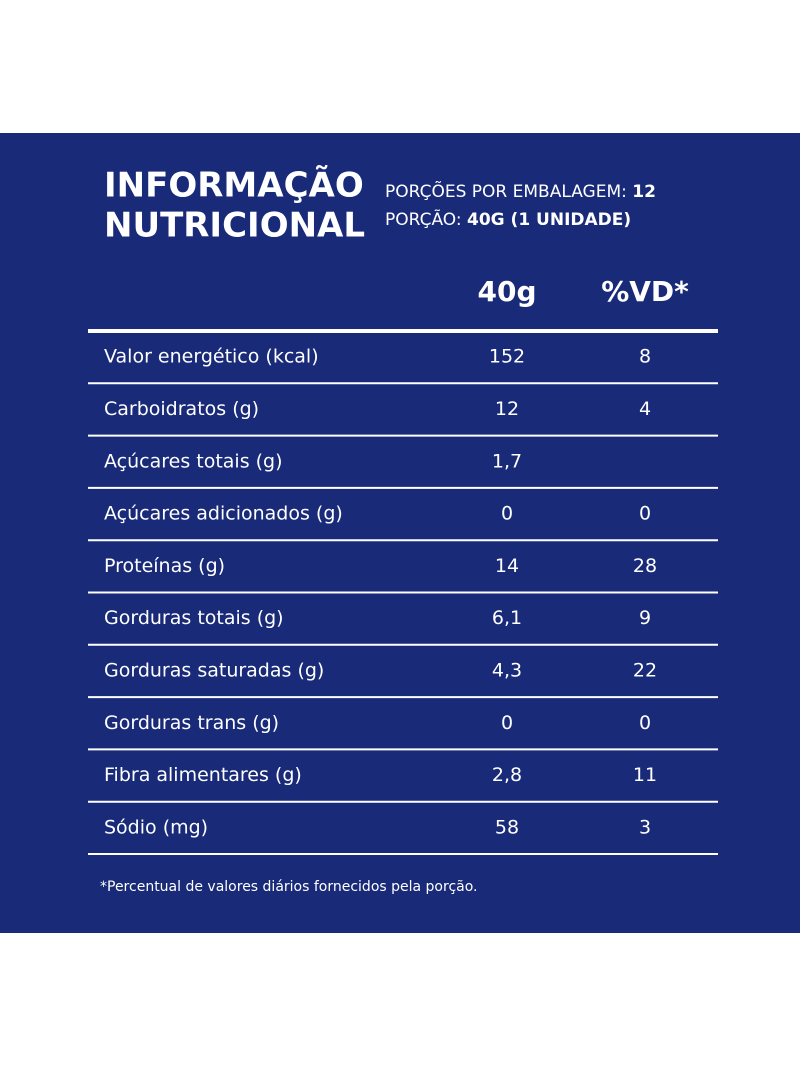  Describe the element at coordinates (645, 827) in the screenshot. I see `daily-value: 3` at that location.